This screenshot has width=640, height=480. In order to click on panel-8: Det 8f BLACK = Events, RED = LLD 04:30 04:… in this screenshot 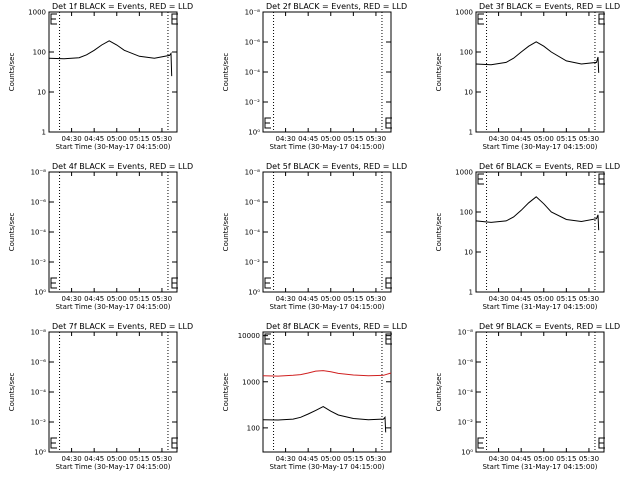, I will do `click(314, 396)`.